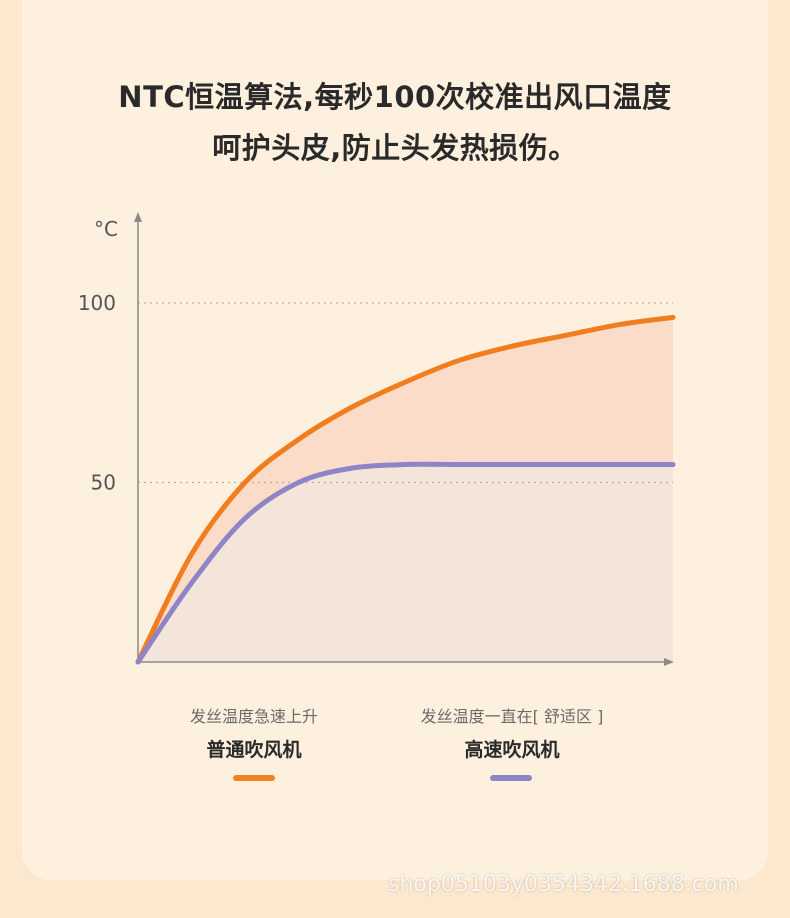 The image size is (790, 918). I want to click on y-axis-unit-label: °C, so click(106, 229).